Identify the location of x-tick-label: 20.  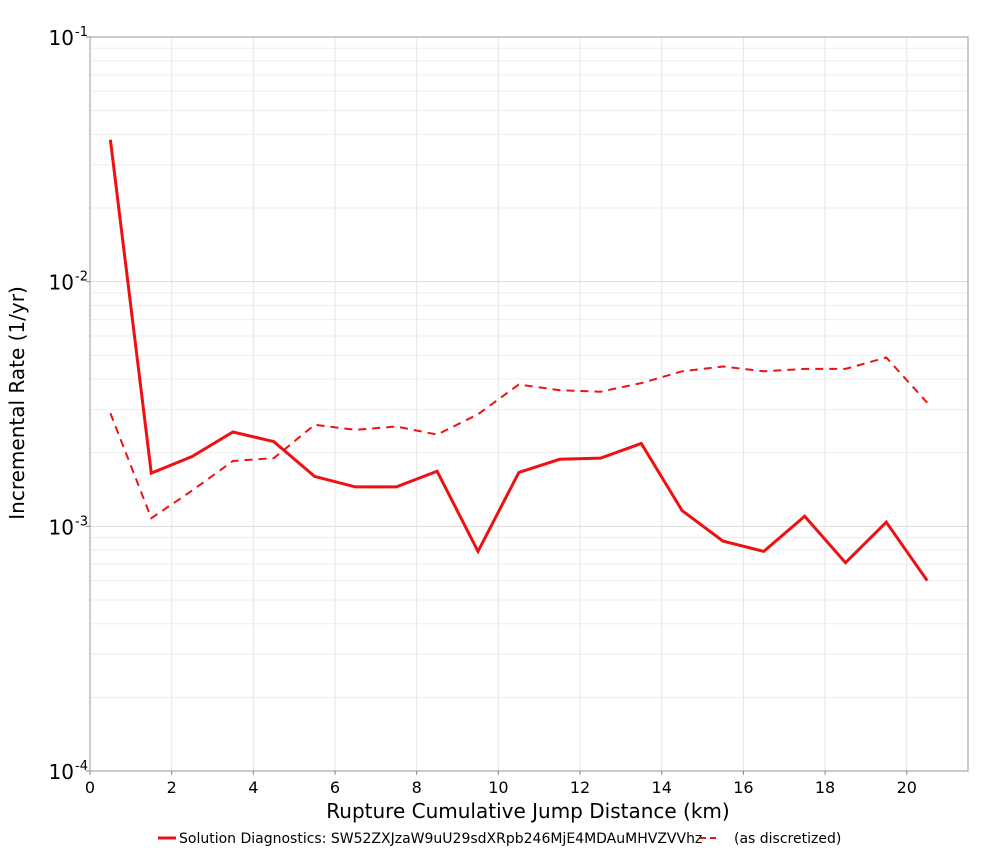
(907, 787).